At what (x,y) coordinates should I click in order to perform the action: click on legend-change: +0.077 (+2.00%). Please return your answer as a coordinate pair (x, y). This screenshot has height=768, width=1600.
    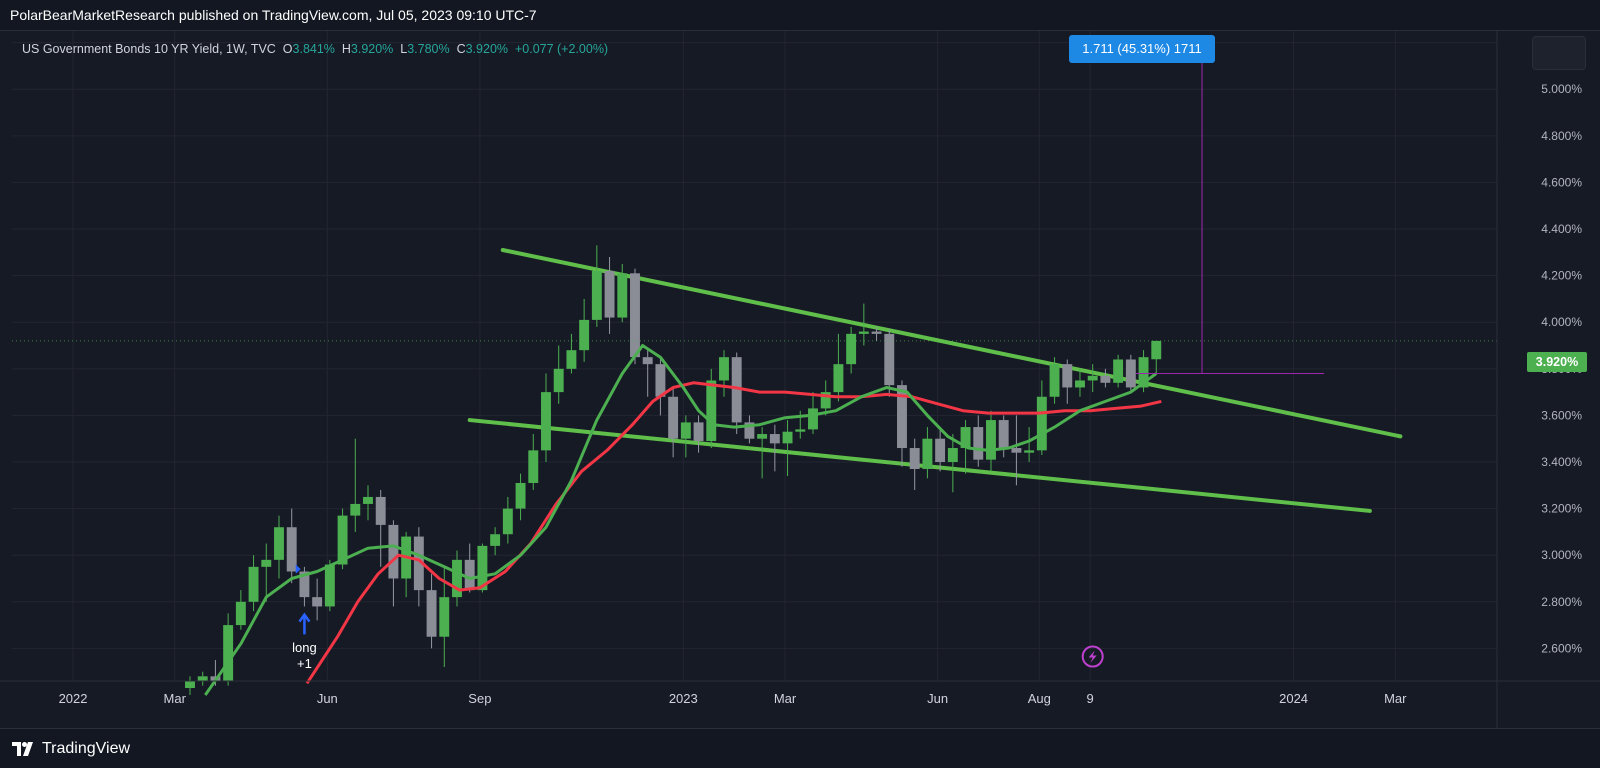
    Looking at the image, I should click on (561, 49).